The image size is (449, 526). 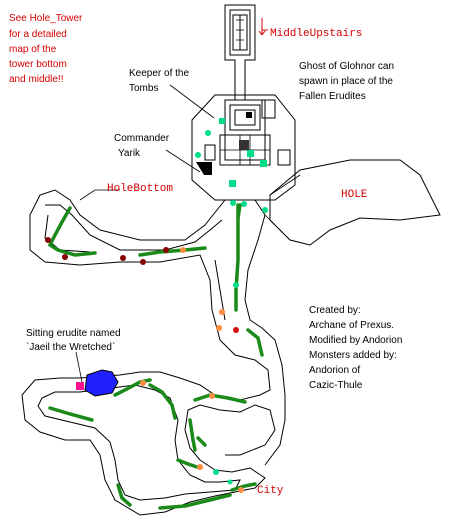 What do you see at coordinates (316, 34) in the screenshot?
I see `middle-upstairs-label: MiddleUpstairs` at bounding box center [316, 34].